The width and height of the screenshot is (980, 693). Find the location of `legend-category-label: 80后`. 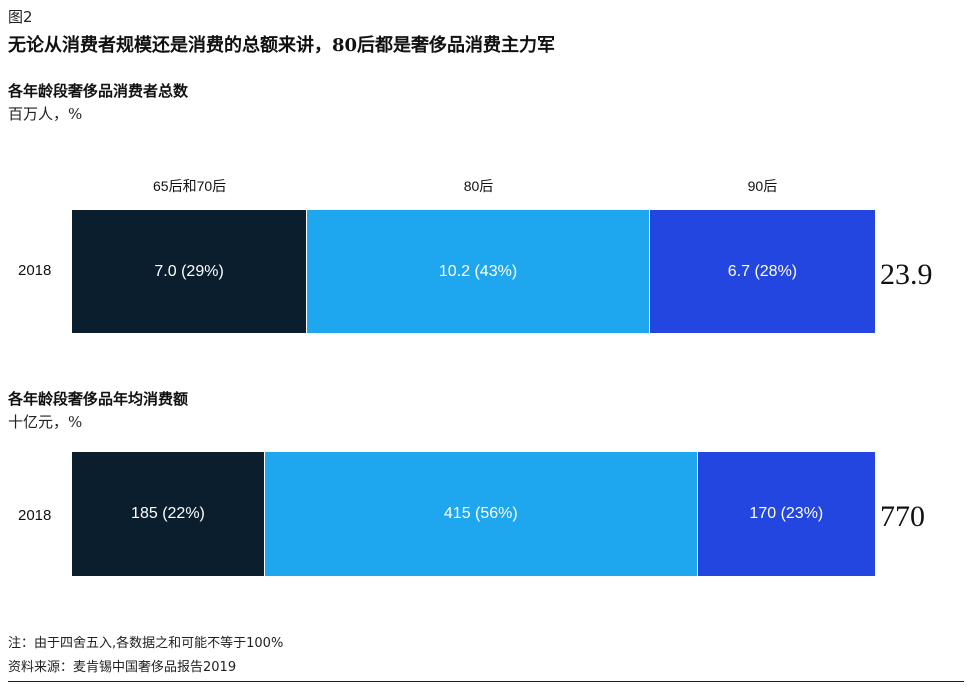

legend-category-label: 80后 is located at coordinates (478, 186).